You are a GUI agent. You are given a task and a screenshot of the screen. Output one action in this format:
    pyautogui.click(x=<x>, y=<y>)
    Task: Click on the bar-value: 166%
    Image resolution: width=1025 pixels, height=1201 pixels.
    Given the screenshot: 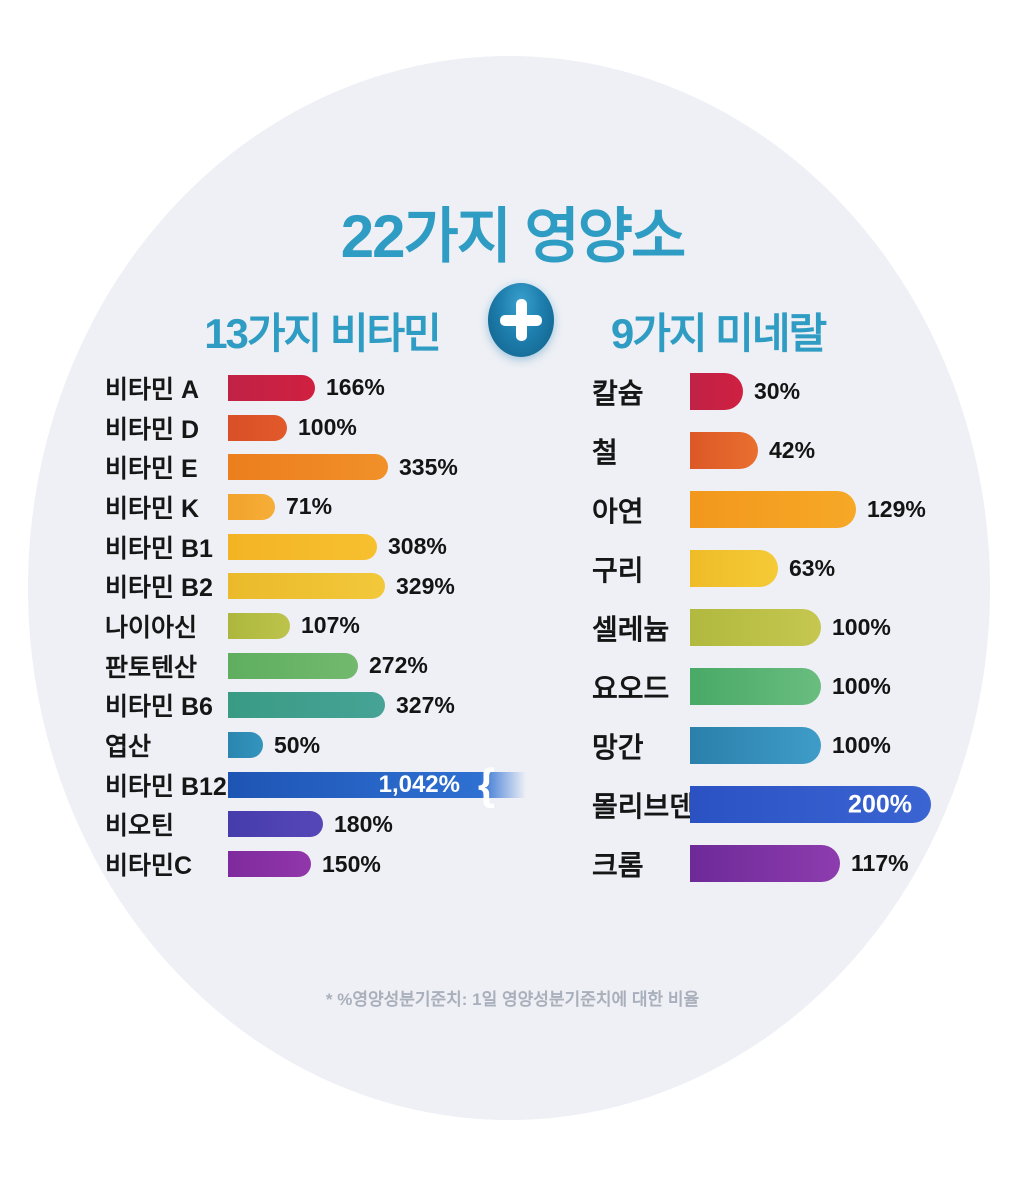 What is the action you would take?
    pyautogui.click(x=355, y=387)
    